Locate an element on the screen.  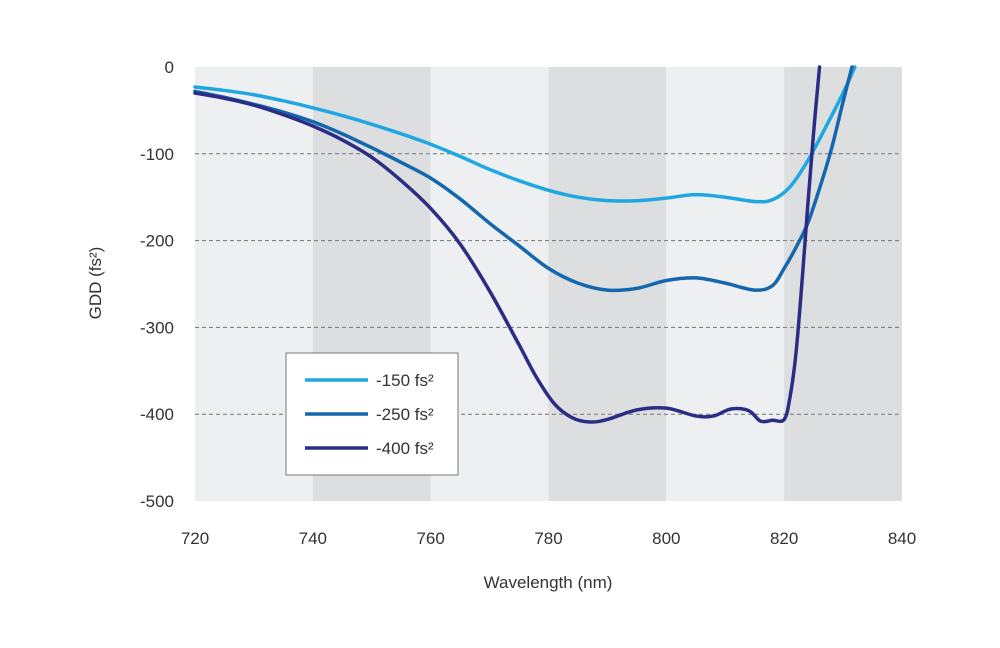
x-tick-label: 840 is located at coordinates (902, 538).